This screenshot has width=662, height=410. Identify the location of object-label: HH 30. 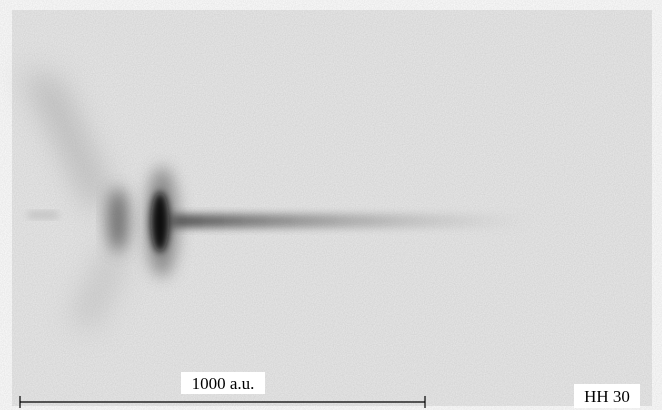
(607, 396).